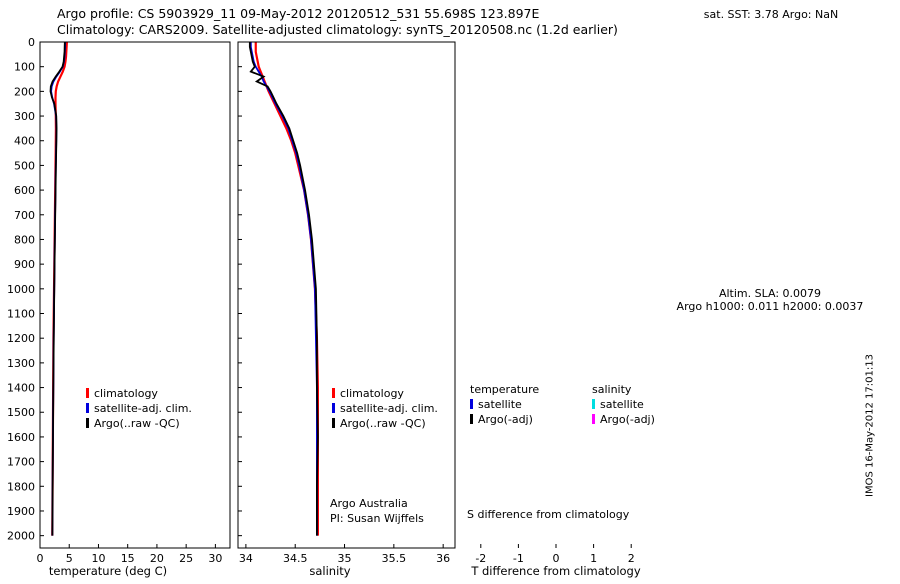 Image resolution: width=900 pixels, height=584 pixels. What do you see at coordinates (21, 388) in the screenshot?
I see `svg-text: 1400` at bounding box center [21, 388].